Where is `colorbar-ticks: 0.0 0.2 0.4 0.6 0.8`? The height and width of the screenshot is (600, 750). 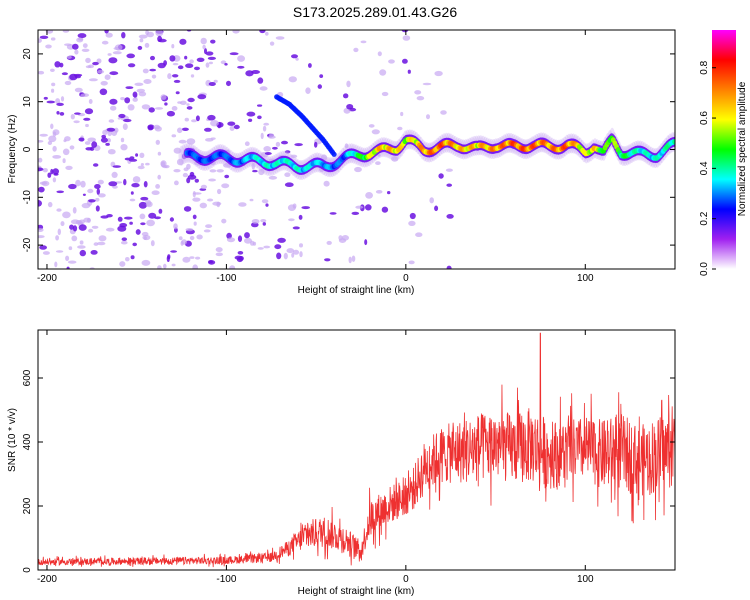 colorbar-ticks: 0.0 0.2 0.4 0.6 0.8 is located at coordinates (707, 168).